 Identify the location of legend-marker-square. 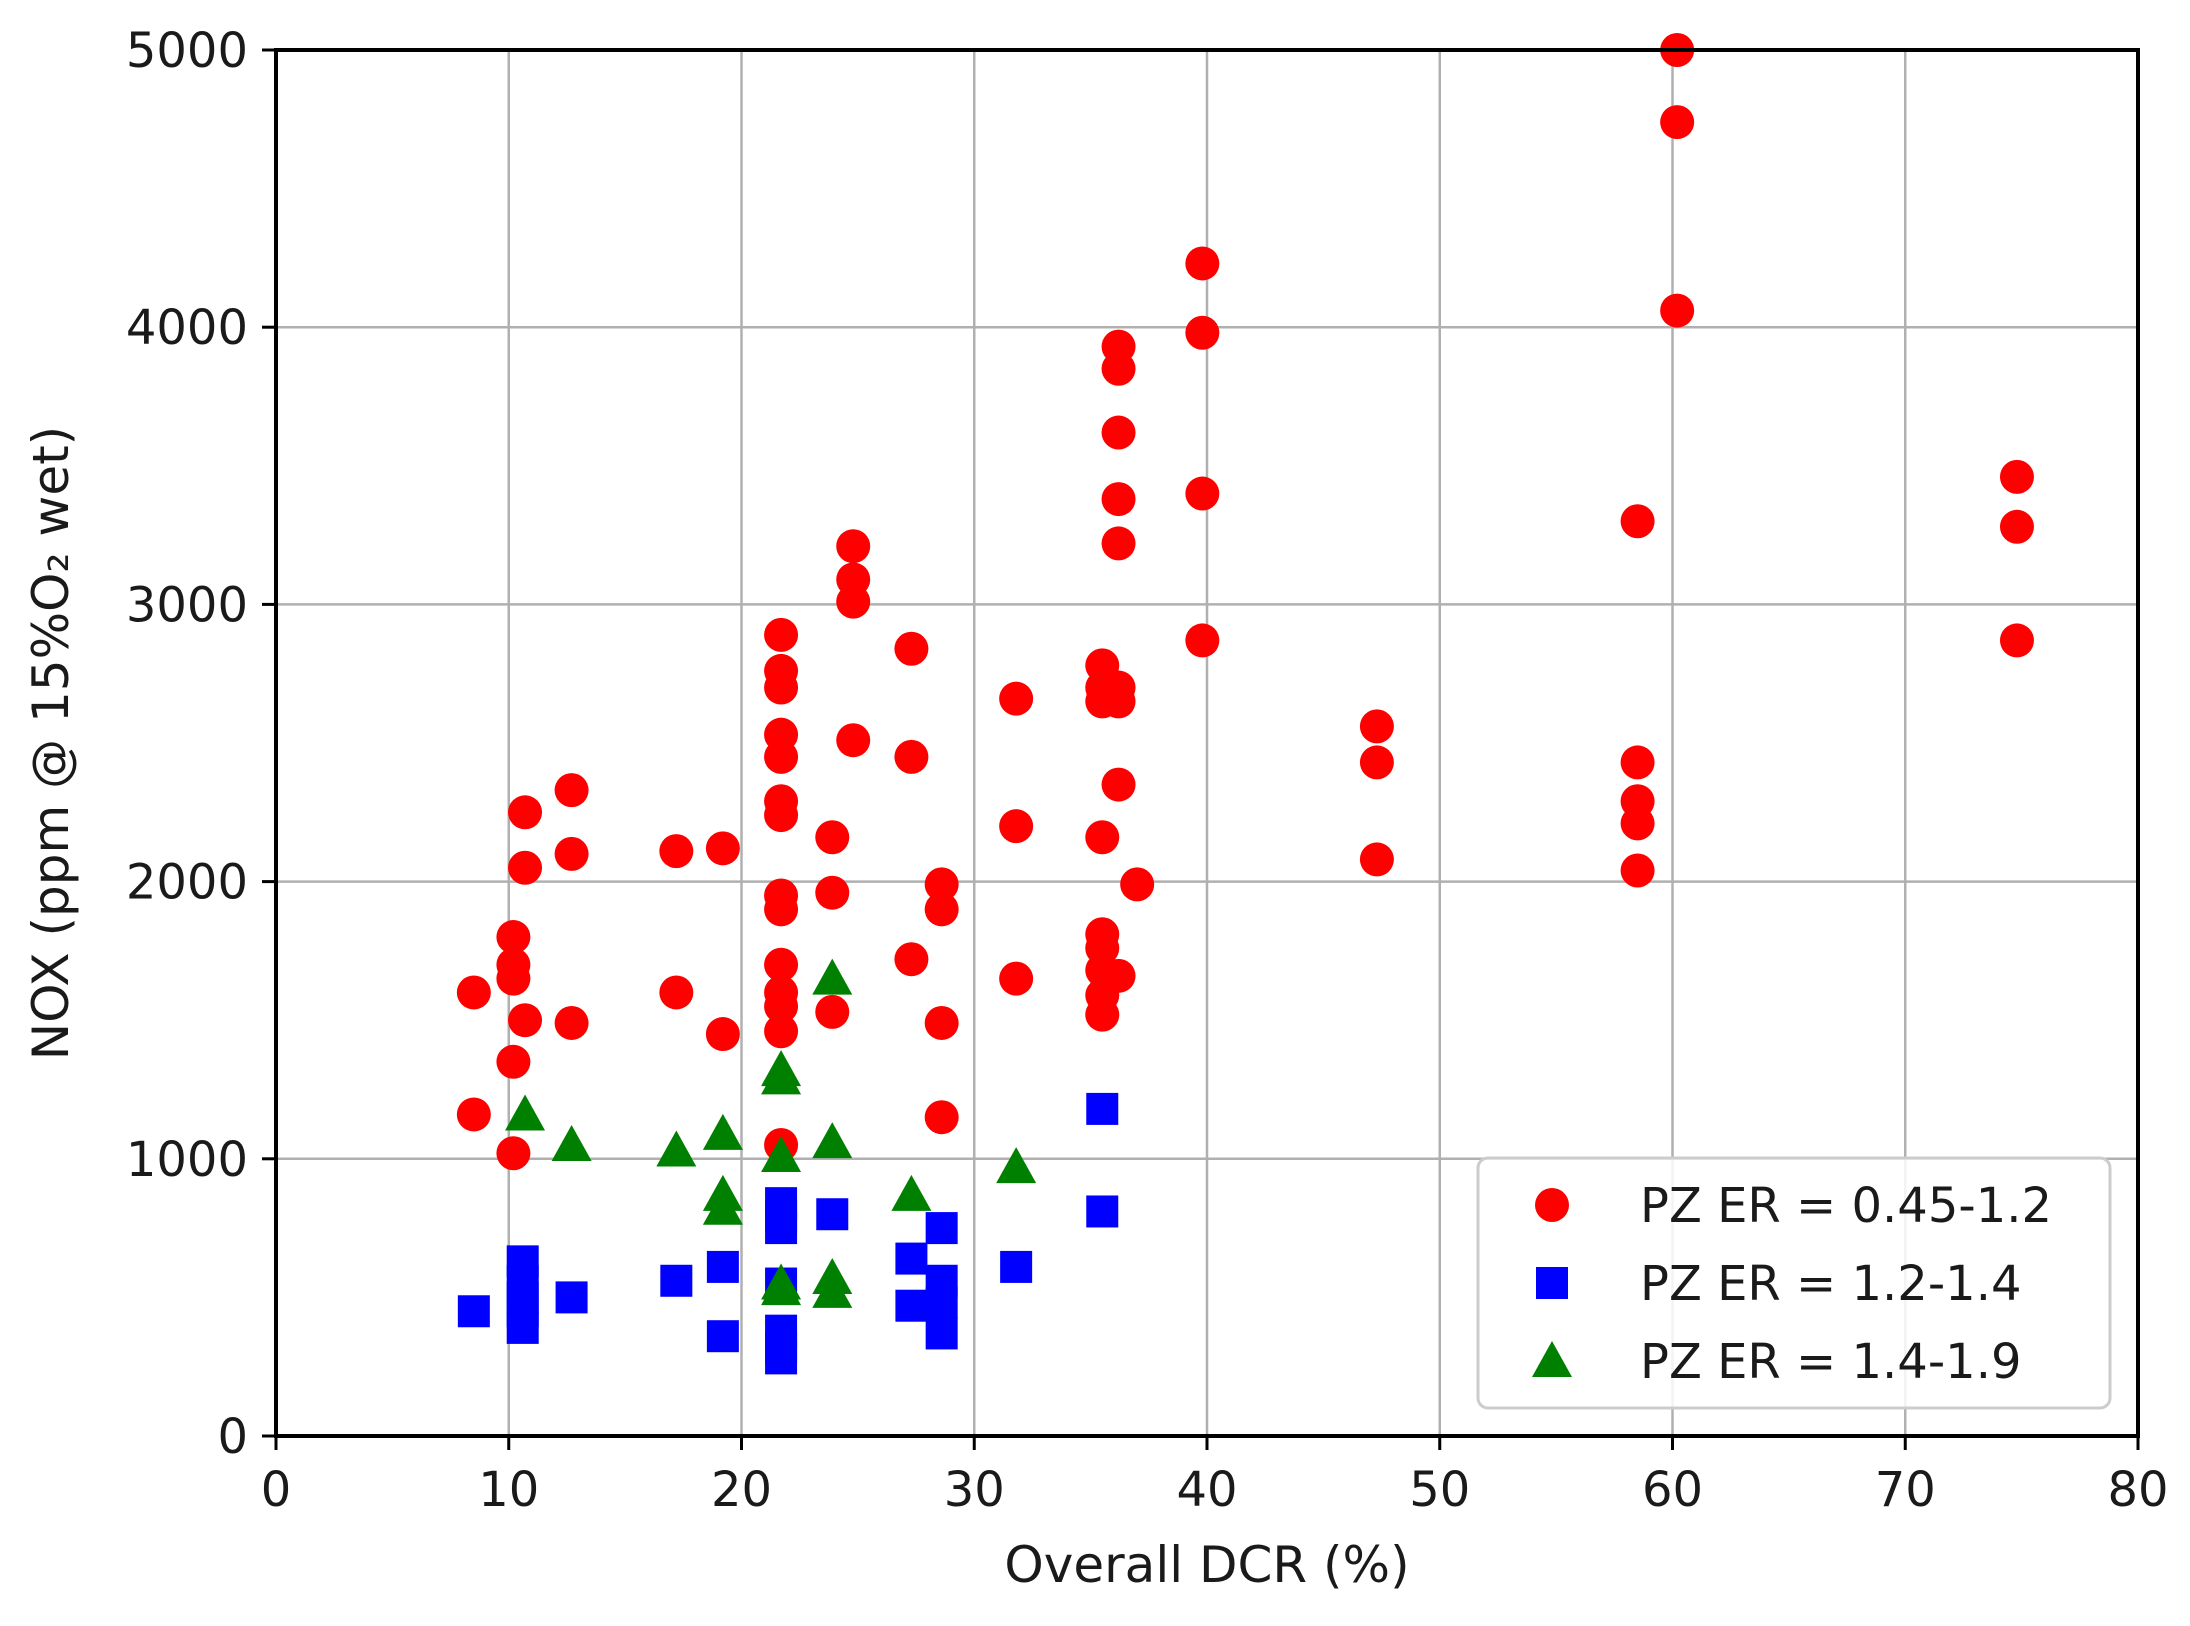
(1552, 1283).